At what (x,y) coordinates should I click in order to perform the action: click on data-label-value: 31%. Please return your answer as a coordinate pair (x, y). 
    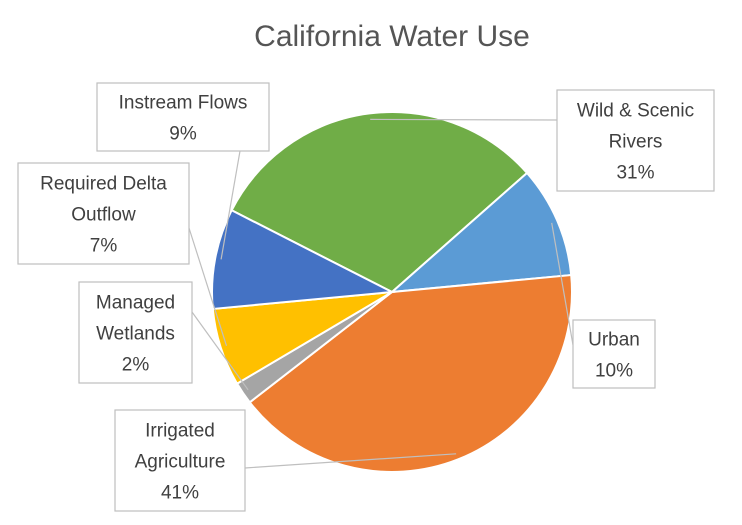
    Looking at the image, I should click on (635, 173).